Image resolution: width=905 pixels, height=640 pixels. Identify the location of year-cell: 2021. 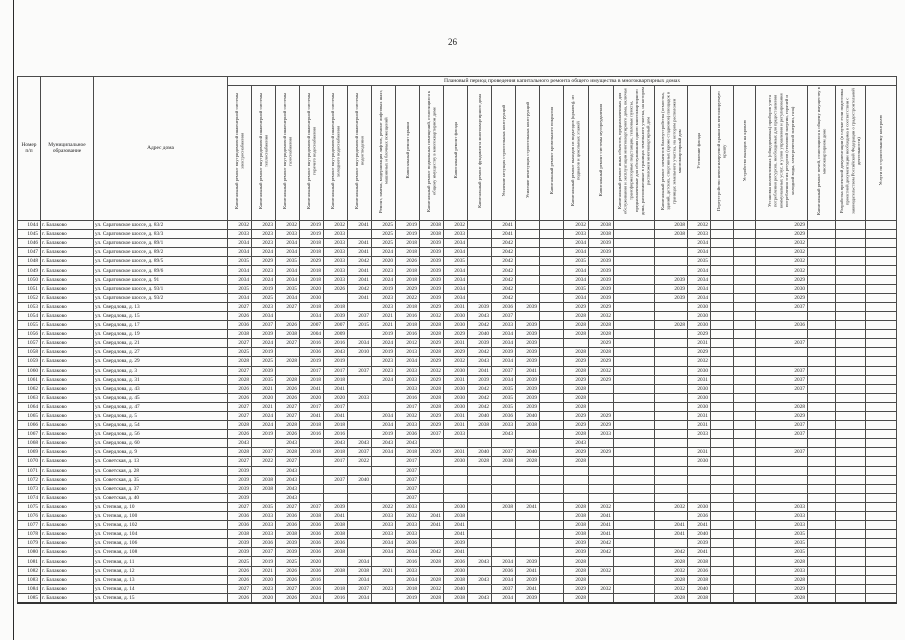
(383, 570).